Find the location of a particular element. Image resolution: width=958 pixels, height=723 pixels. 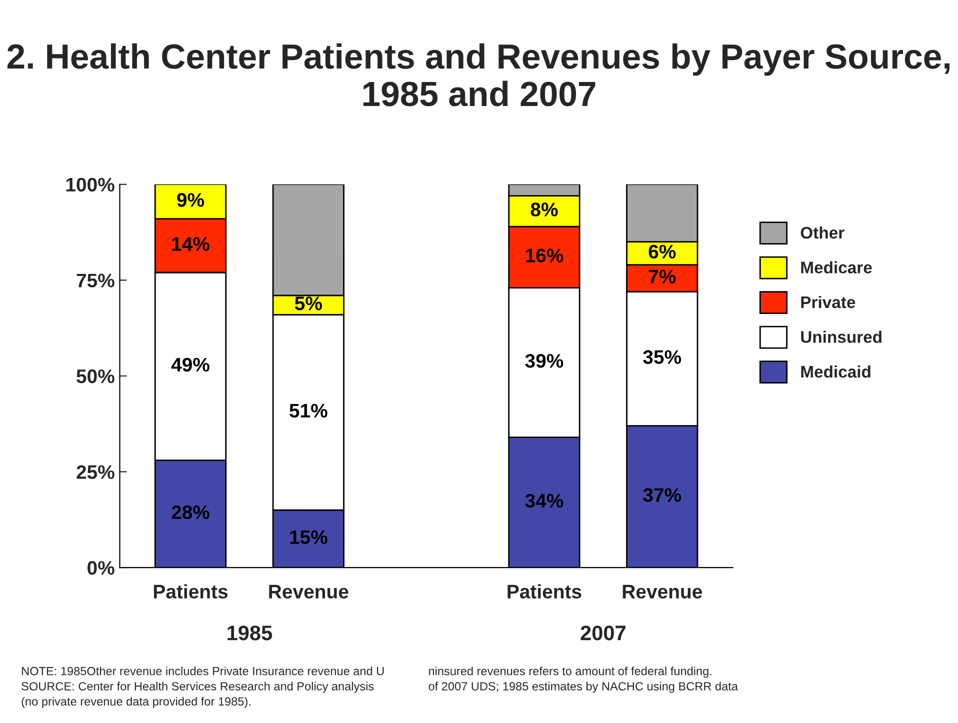

data-label: 7% is located at coordinates (662, 277).